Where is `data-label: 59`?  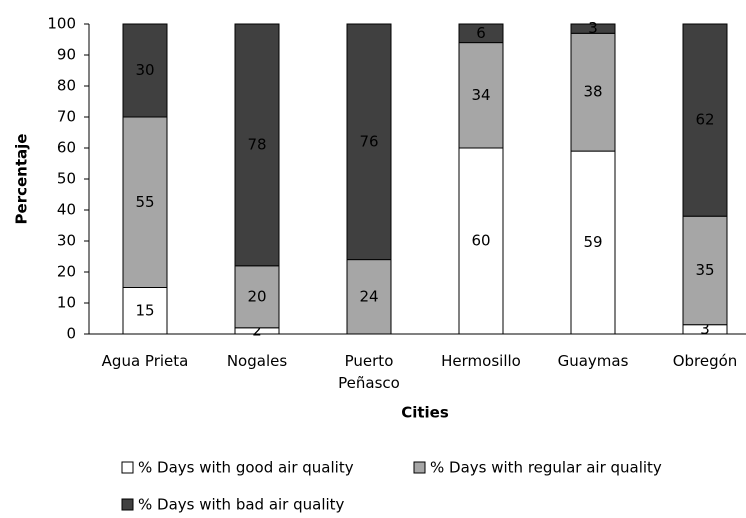
data-label: 59 is located at coordinates (592, 242).